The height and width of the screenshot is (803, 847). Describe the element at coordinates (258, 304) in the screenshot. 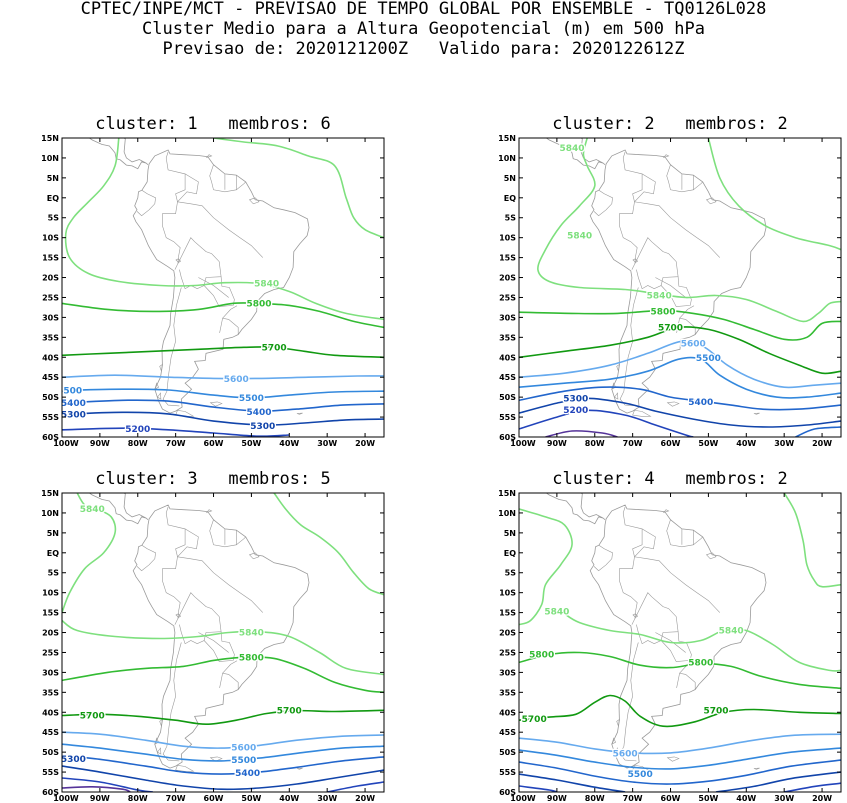

I see `contour-label-5800: 5800` at that location.